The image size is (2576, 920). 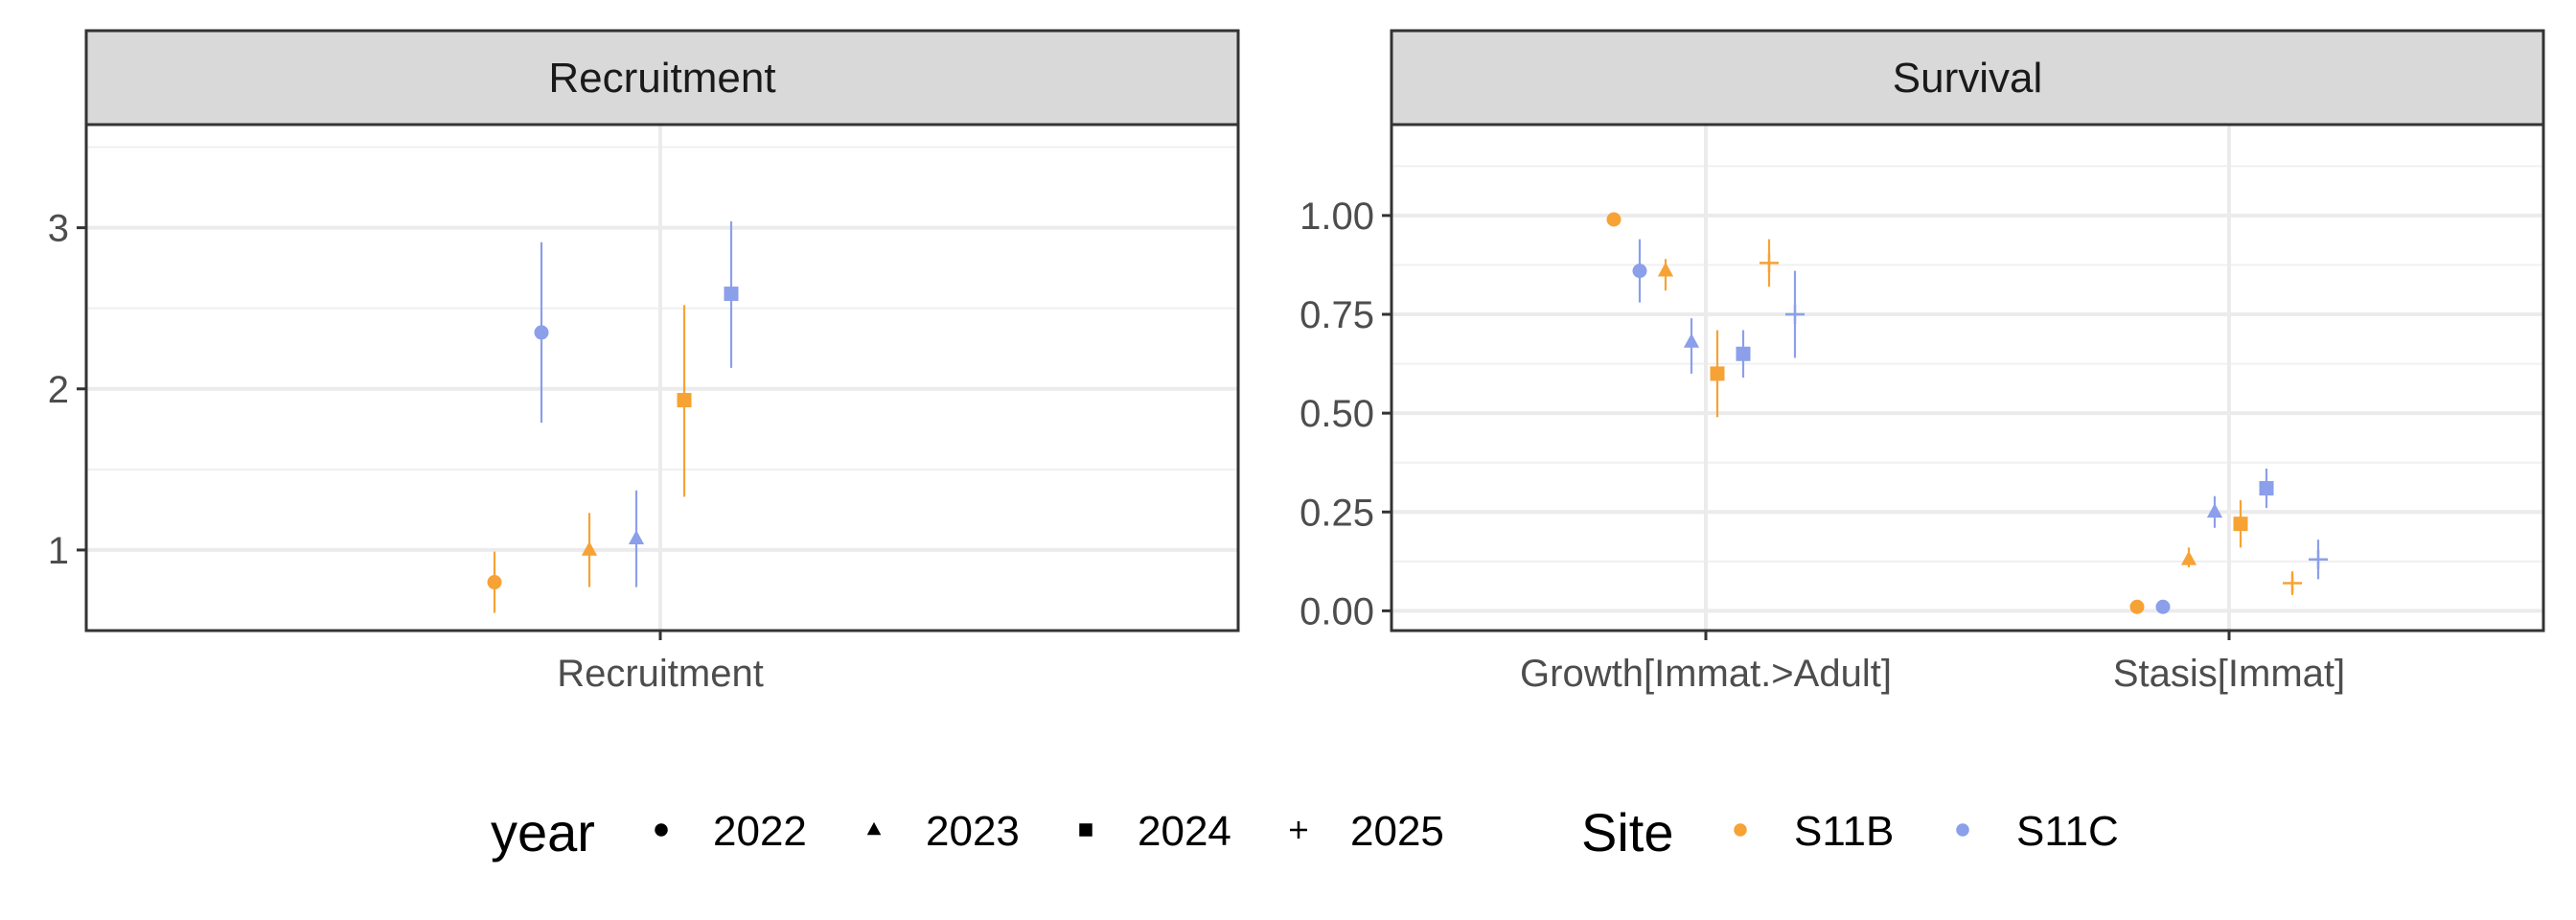 I want to click on axis-ticks: 1 2 3 Recruitment, so click(x=406, y=451).